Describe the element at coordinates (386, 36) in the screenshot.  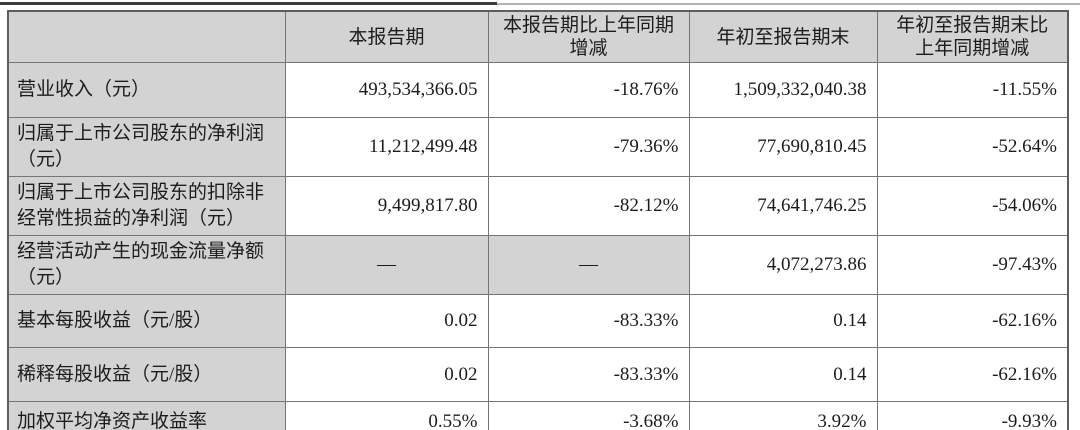
I see `column-header-current-period: 本报告期` at that location.